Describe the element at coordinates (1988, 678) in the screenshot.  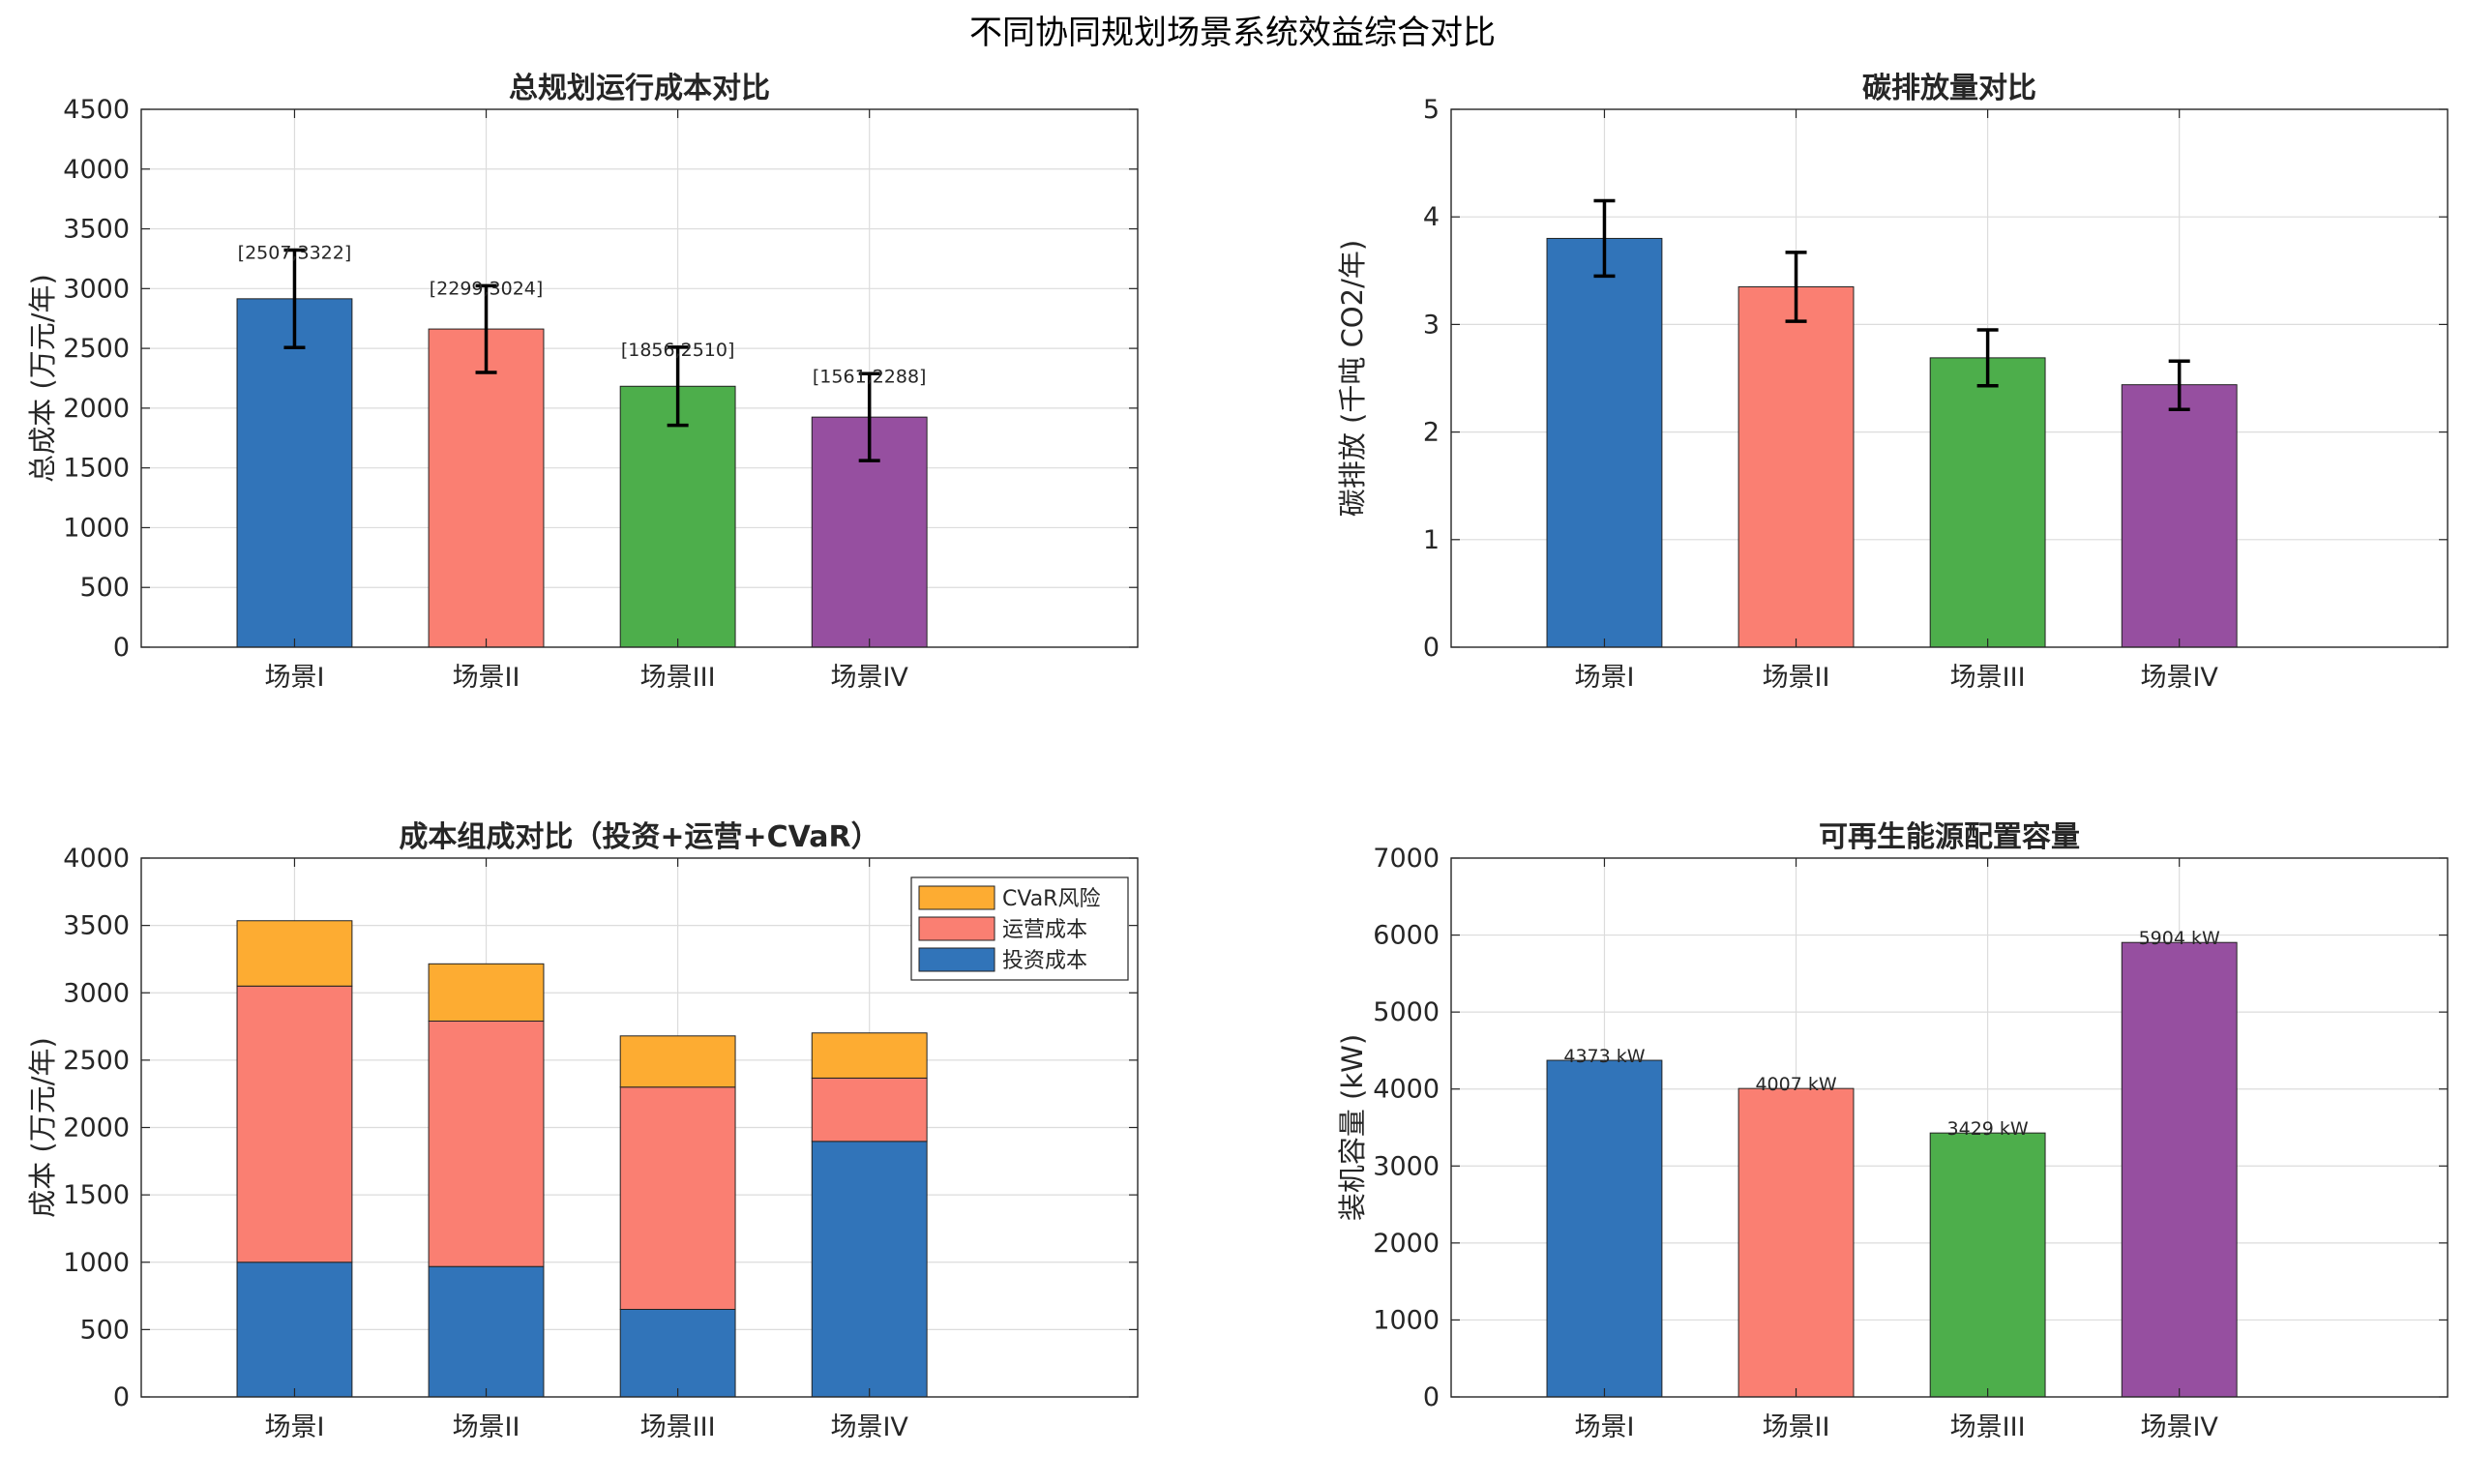
I see `carbon-xtick-label: 场景III` at that location.